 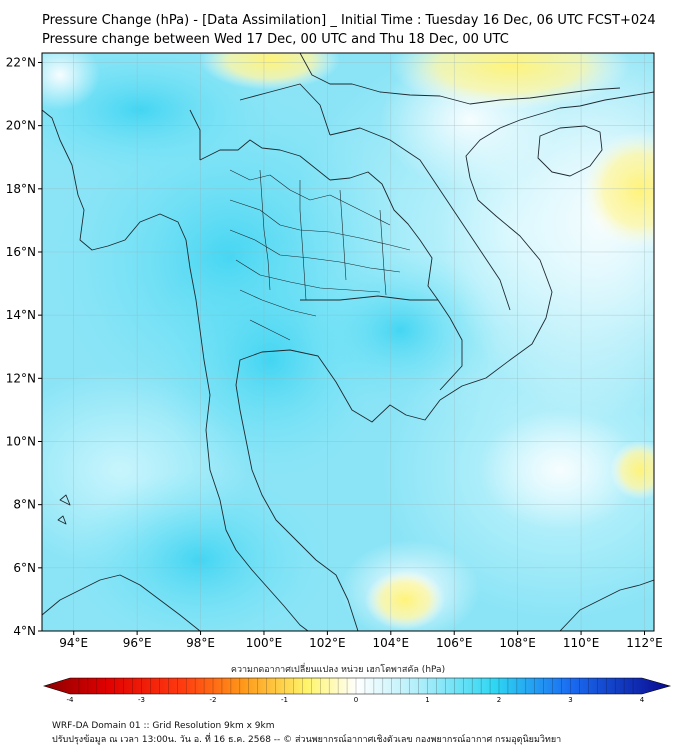 What do you see at coordinates (644, 643) in the screenshot?
I see `lon-label: 112°E` at bounding box center [644, 643].